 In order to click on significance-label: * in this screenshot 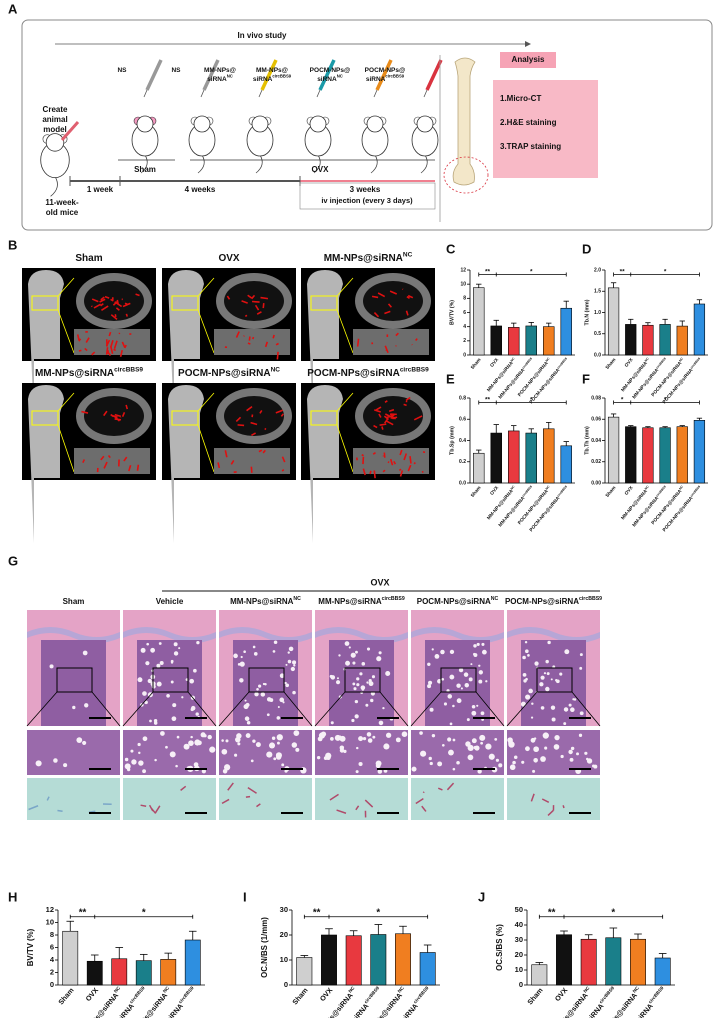, I will do `click(378, 913)`.